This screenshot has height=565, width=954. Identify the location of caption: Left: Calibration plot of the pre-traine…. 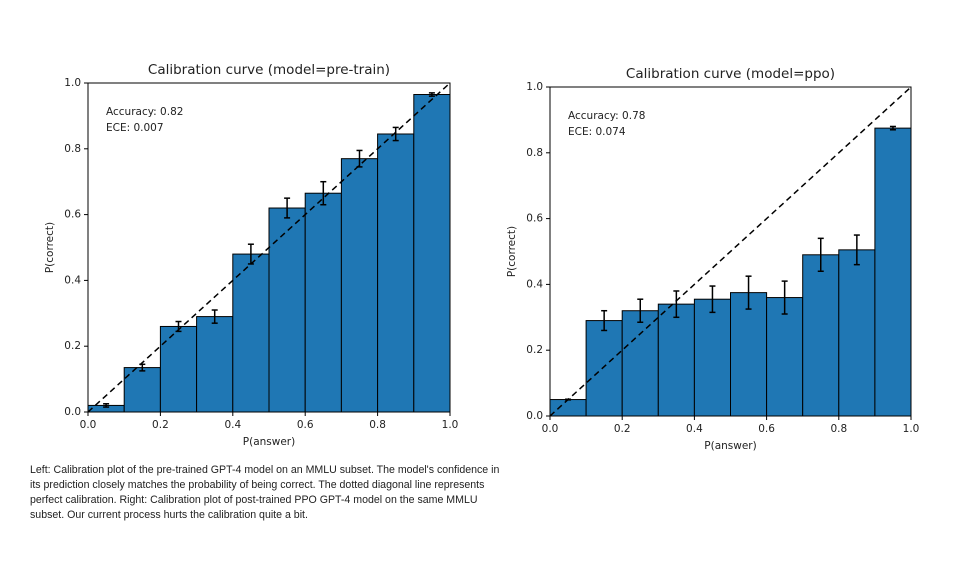
(265, 492).